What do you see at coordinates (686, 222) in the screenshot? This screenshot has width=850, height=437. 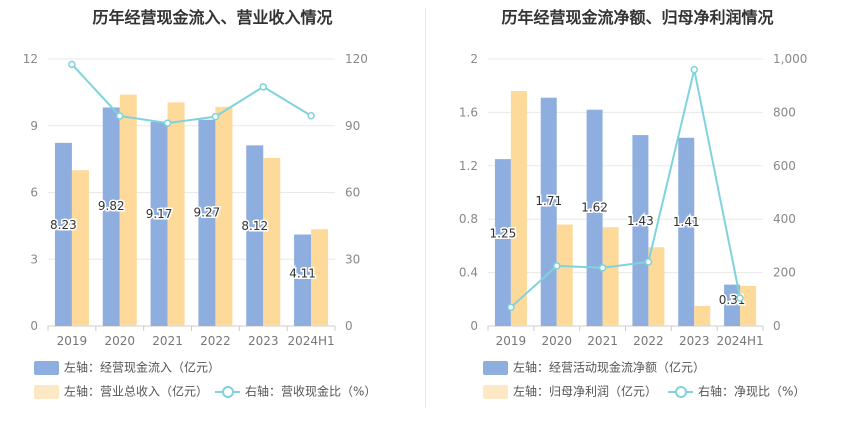 I see `bar-data-label: 1.41` at bounding box center [686, 222].